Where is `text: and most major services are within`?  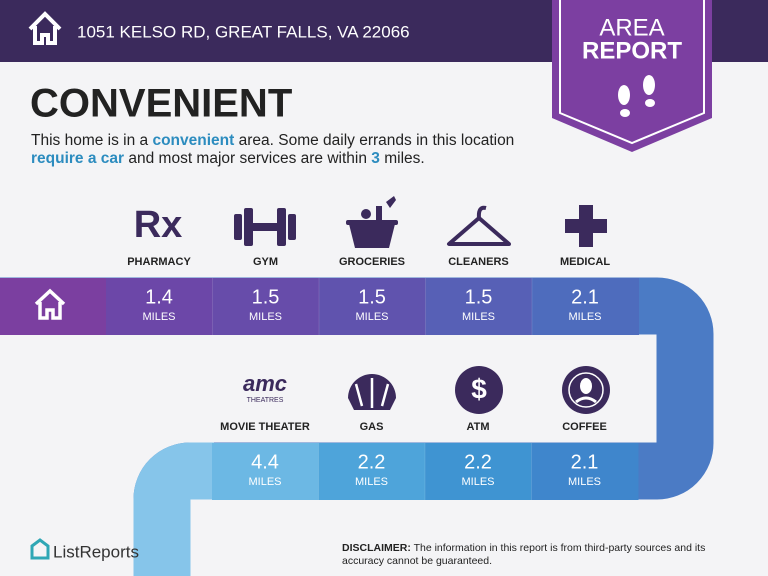
text: and most major services are within is located at coordinates (248, 158).